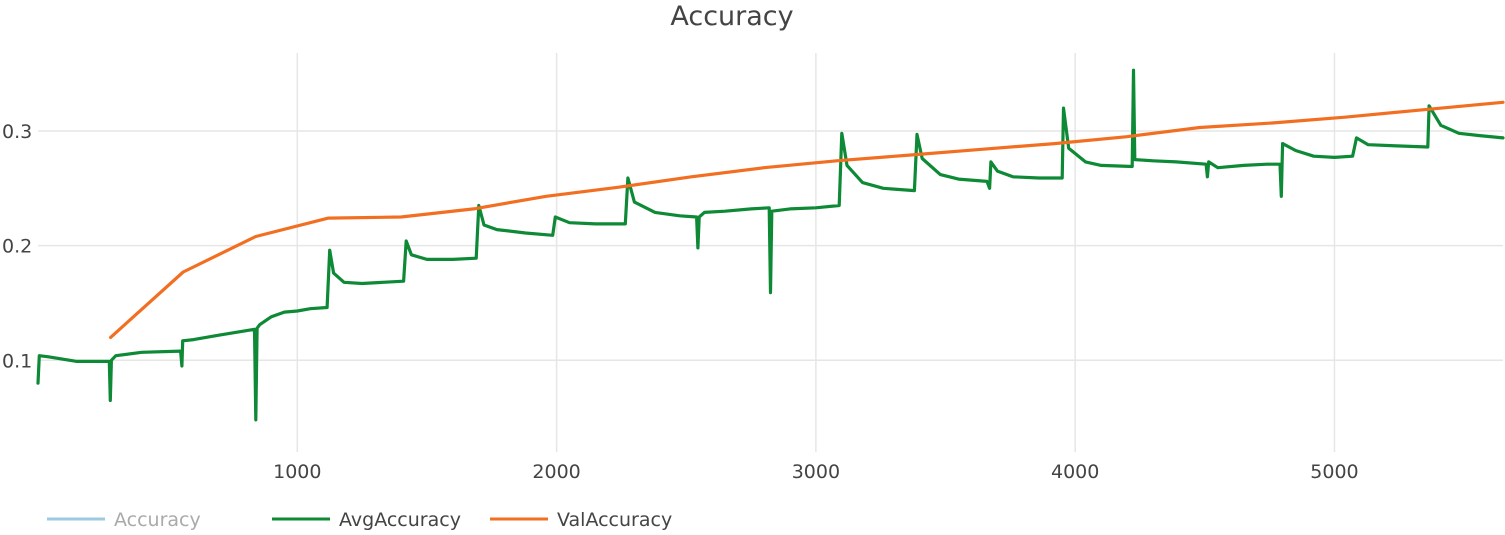 The image size is (1505, 535). I want to click on x-tick-label: 1000, so click(297, 472).